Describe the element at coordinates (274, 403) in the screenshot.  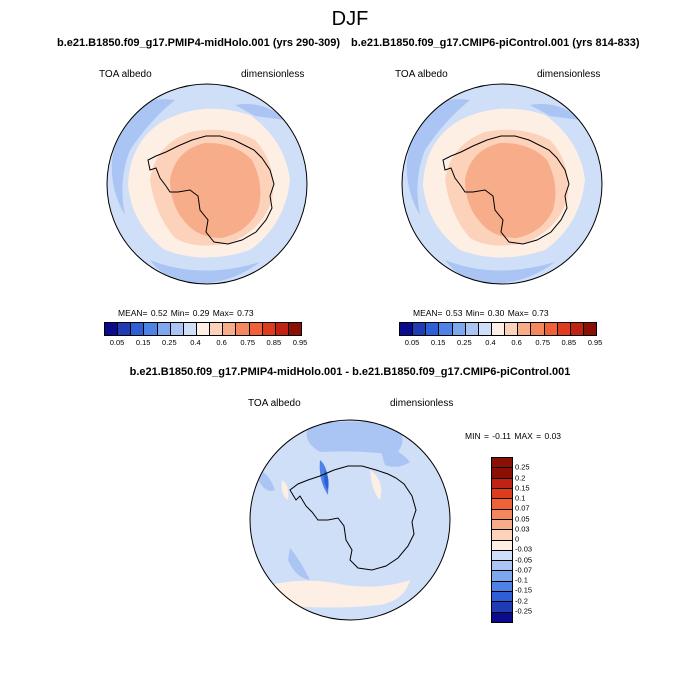
I see `diff-variable-label: TOA albedo` at that location.